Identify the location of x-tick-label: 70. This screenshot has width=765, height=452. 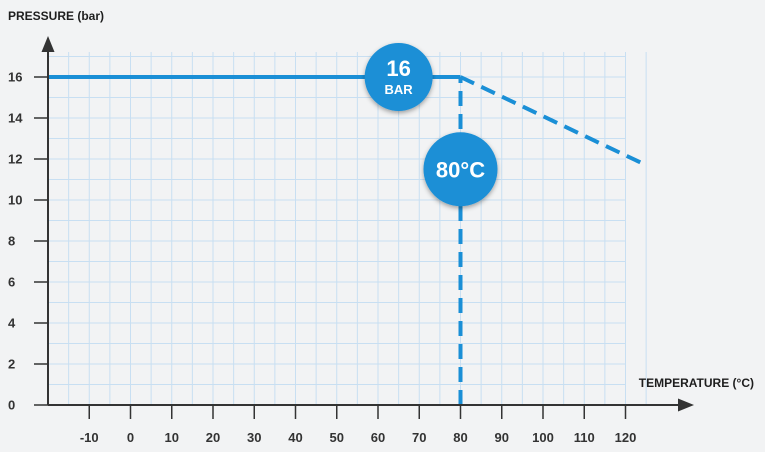
(419, 437).